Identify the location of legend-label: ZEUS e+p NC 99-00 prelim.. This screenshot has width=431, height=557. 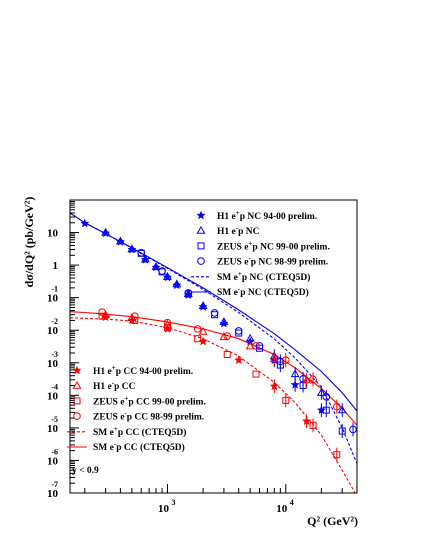
(273, 245).